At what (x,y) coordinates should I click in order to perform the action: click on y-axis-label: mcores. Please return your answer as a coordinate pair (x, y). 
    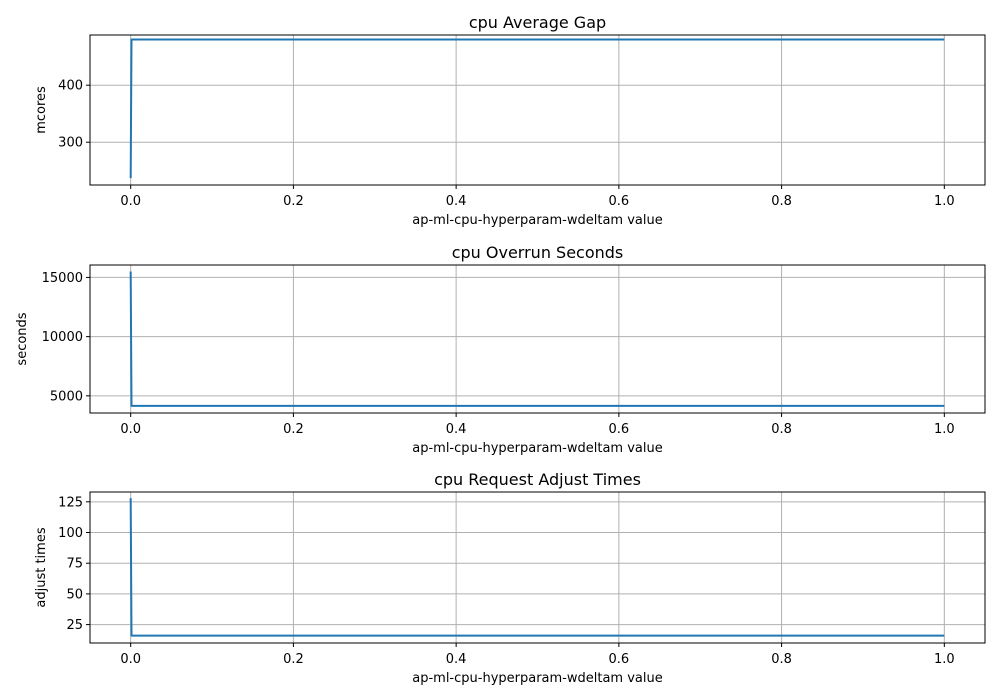
    Looking at the image, I should click on (41, 110).